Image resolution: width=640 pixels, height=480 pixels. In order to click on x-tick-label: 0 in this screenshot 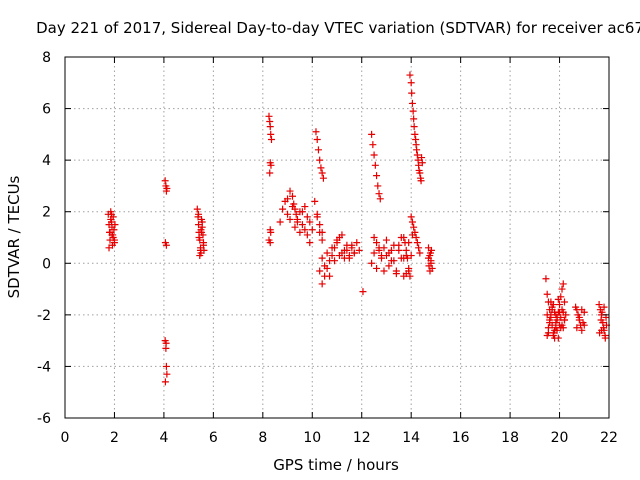, I will do `click(65, 438)`.